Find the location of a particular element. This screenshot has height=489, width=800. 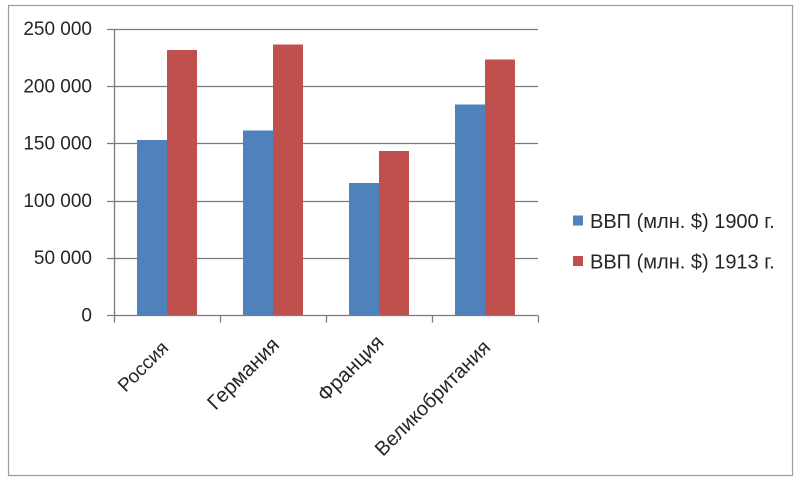

svg-text: 0 is located at coordinates (86, 316).